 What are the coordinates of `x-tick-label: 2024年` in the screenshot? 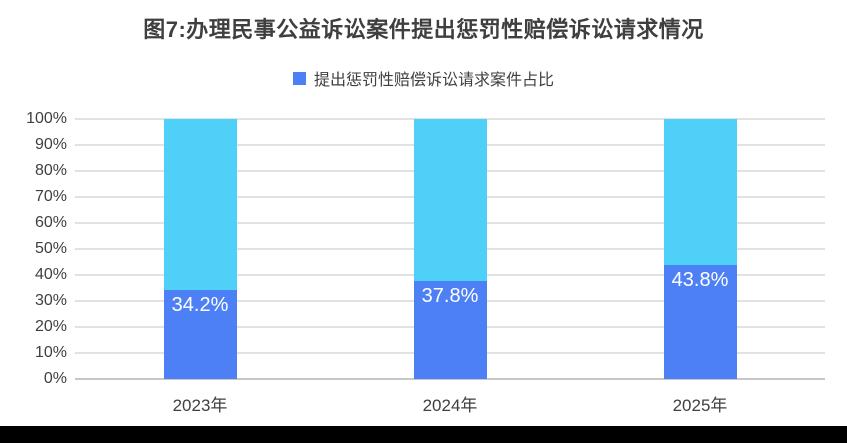 It's located at (450, 405).